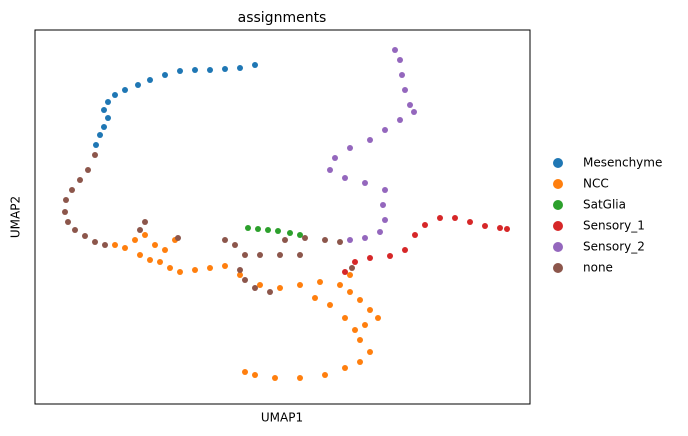  Describe the element at coordinates (604, 205) in the screenshot. I see `legend-label: SatGlia` at that location.